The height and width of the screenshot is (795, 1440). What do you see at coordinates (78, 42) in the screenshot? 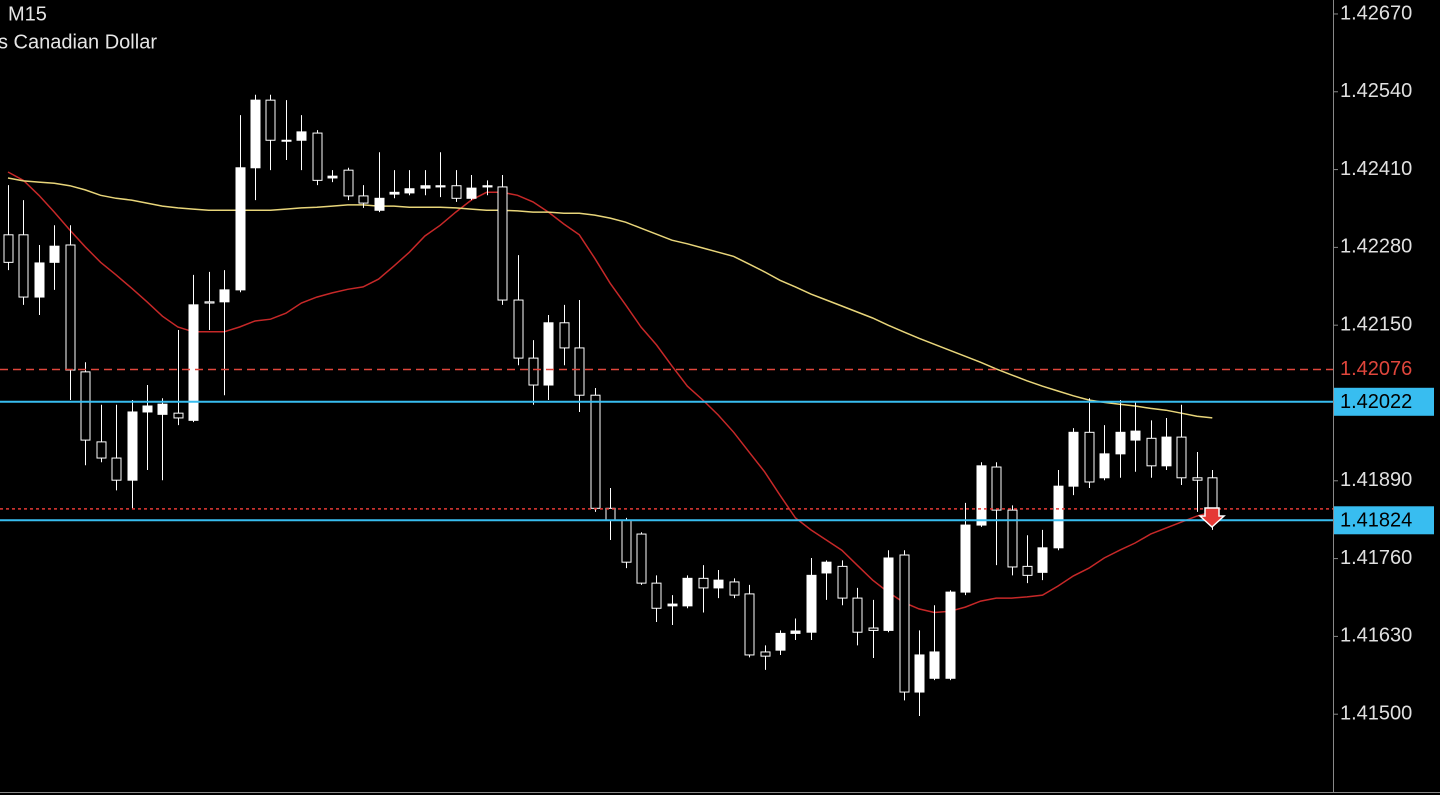
I see `chart-subtitle: s Canadian Dollar` at bounding box center [78, 42].